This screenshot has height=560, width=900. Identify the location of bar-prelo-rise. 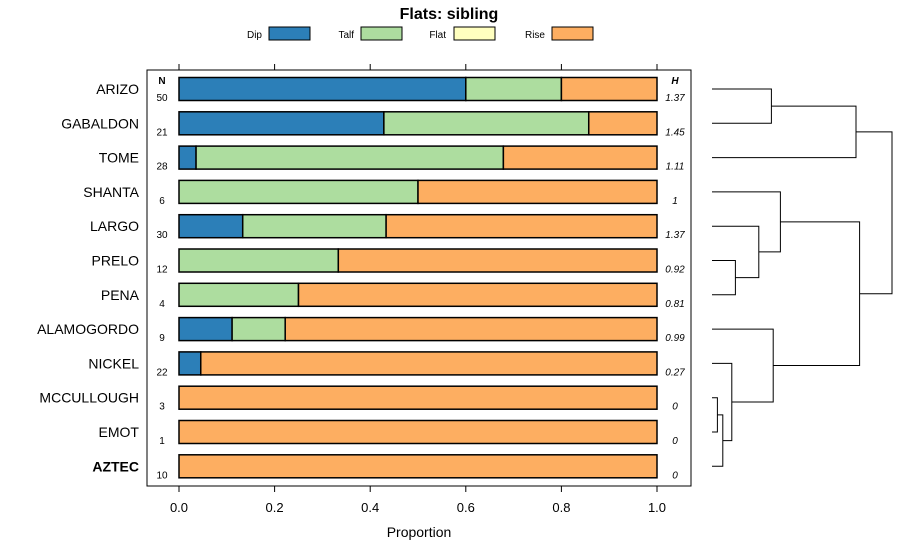
(497, 260).